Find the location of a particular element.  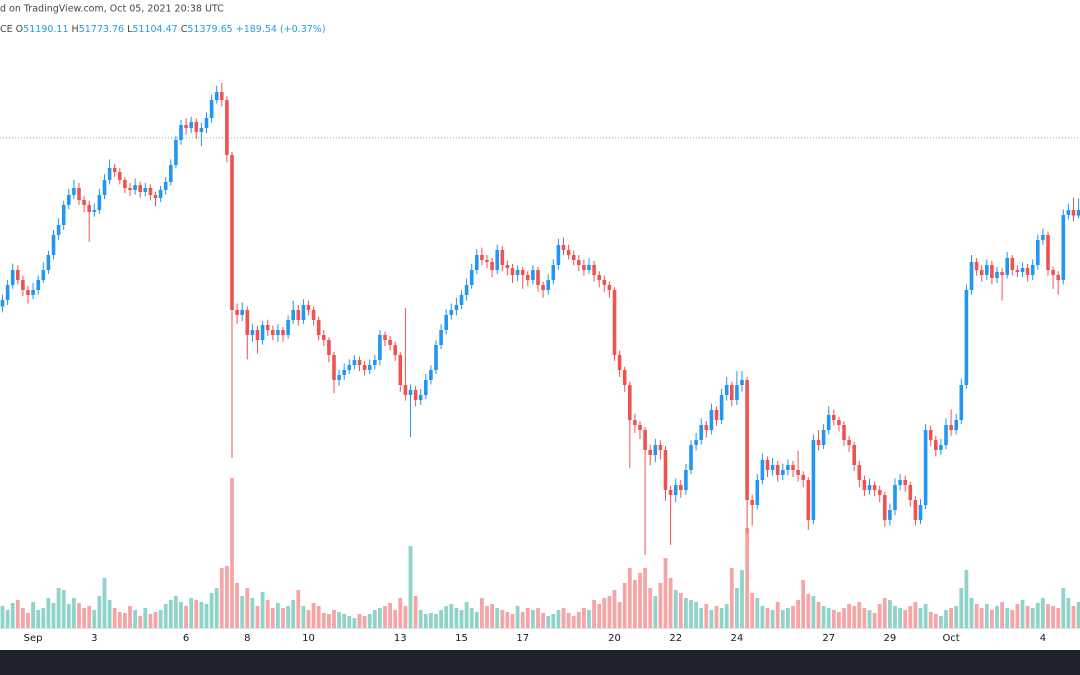

x-tick-label: 3 is located at coordinates (94, 638).